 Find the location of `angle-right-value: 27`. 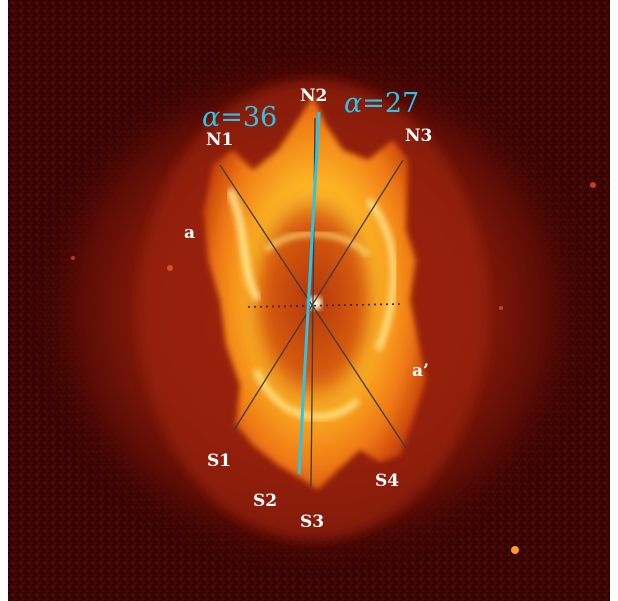

angle-right-value: 27 is located at coordinates (402, 103).